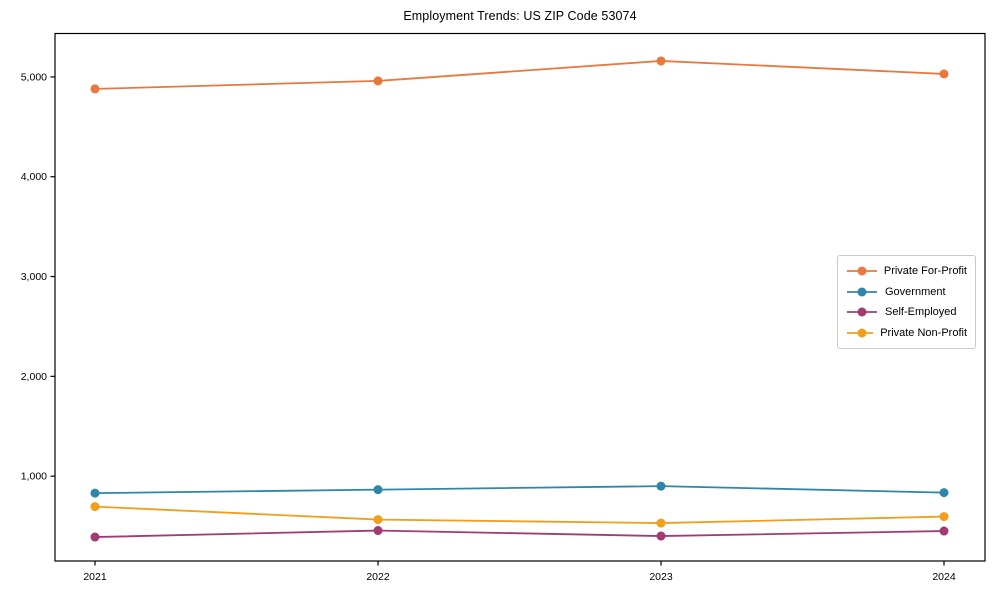  I want to click on data-point-government-2021, so click(95, 493).